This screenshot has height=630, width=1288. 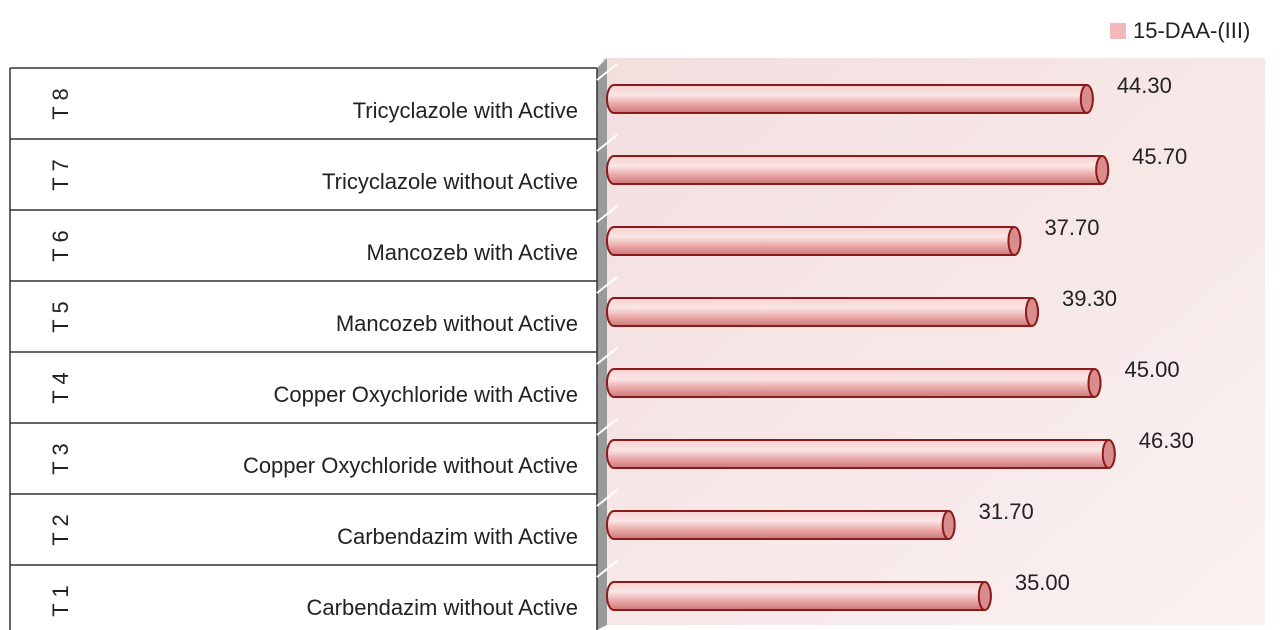 I want to click on category-label: Mancozeb with Active, so click(x=472, y=252).